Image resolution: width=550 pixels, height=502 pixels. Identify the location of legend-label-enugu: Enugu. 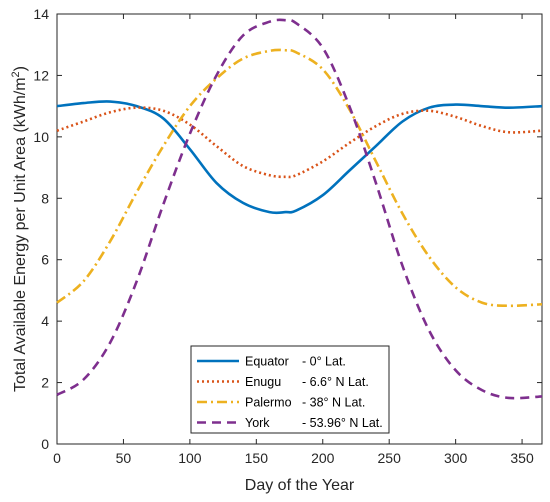
(263, 382).